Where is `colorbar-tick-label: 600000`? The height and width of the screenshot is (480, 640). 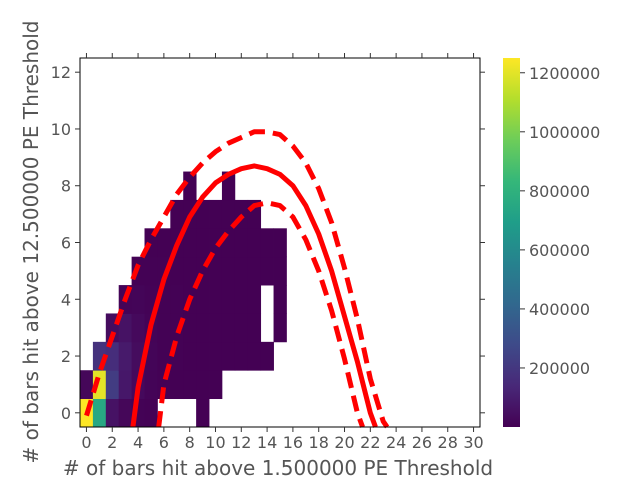
colorbar-tick-label: 600000 is located at coordinates (559, 250).